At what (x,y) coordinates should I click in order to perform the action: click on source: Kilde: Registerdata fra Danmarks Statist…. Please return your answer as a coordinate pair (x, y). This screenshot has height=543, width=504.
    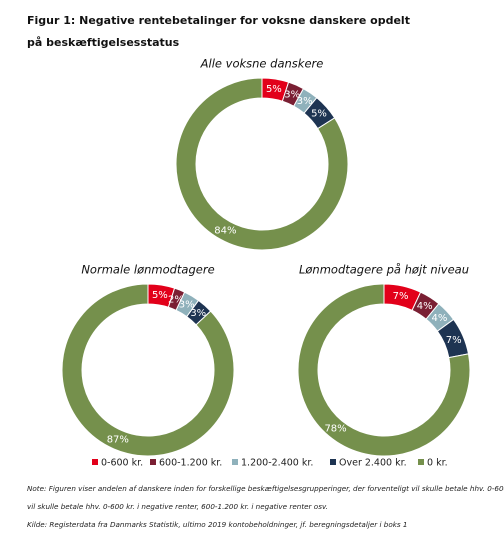
    Looking at the image, I should click on (217, 524).